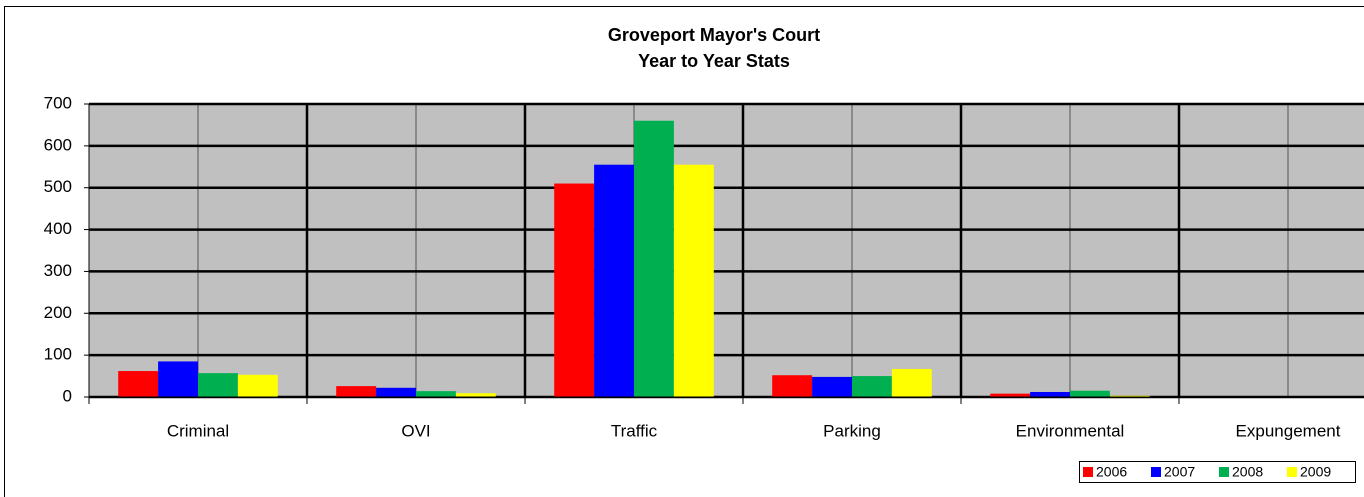 This screenshot has height=497, width=1364. What do you see at coordinates (714, 35) in the screenshot?
I see `chart-title: Groveport Mayor's Court` at bounding box center [714, 35].